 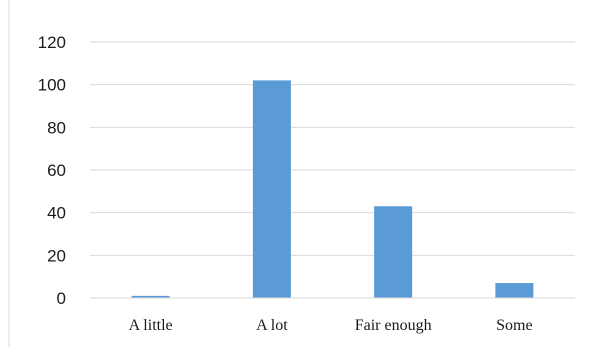 I want to click on y-tick-label: 100, so click(x=52, y=85).